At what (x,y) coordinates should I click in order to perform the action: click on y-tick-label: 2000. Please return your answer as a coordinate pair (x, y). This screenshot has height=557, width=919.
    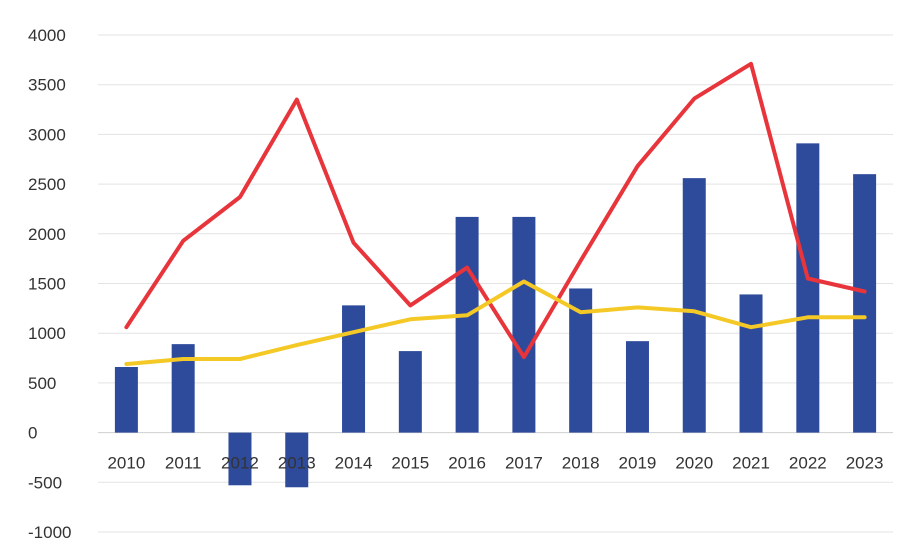
    Looking at the image, I should click on (47, 234).